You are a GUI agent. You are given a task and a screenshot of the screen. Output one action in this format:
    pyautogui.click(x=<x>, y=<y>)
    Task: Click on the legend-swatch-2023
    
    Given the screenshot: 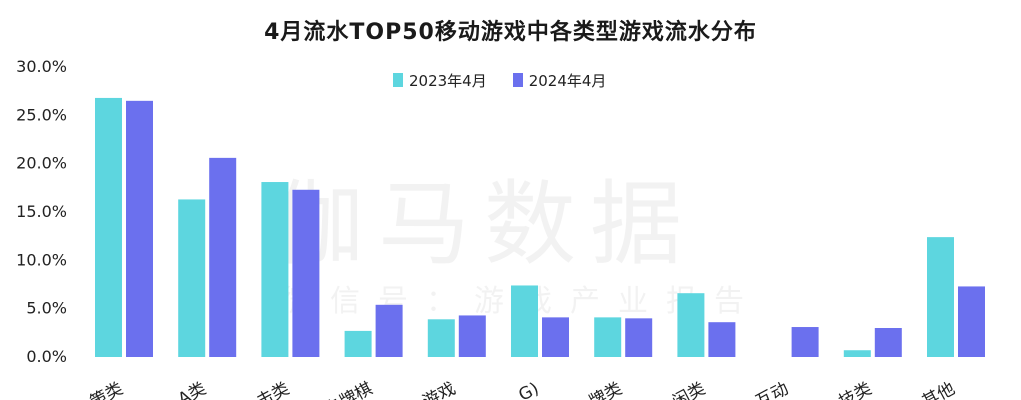 What is the action you would take?
    pyautogui.click(x=398, y=80)
    